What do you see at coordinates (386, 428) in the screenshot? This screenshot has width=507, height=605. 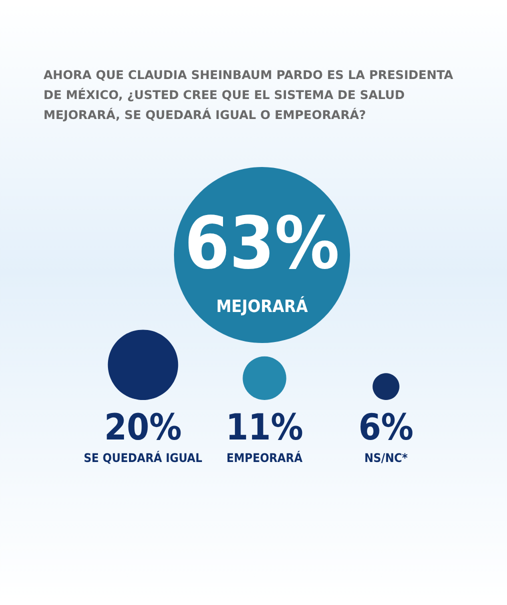 I see `data-label: 6%` at bounding box center [386, 428].